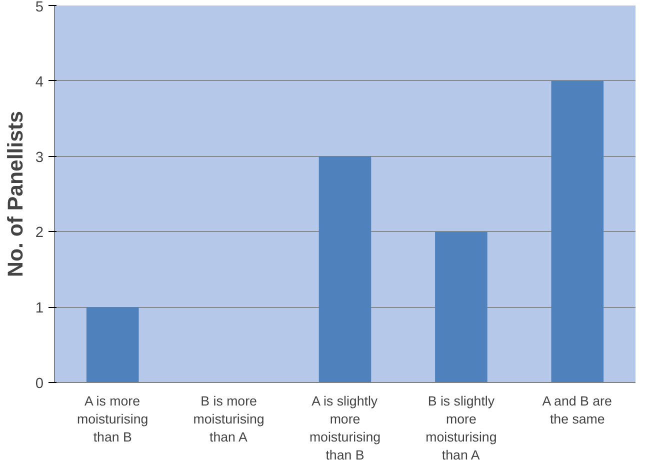 The height and width of the screenshot is (475, 650). Describe the element at coordinates (577, 410) in the screenshot. I see `x-tick-label: A and B are the same` at that location.